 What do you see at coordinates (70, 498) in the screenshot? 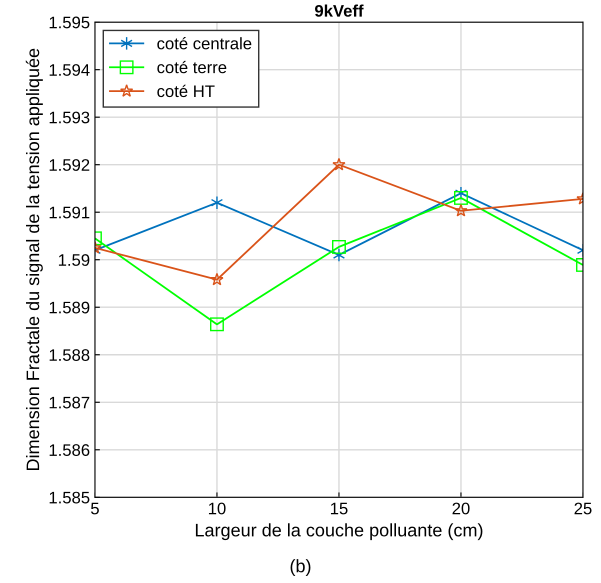
I see `y-tick-label: 1.585` at bounding box center [70, 498].